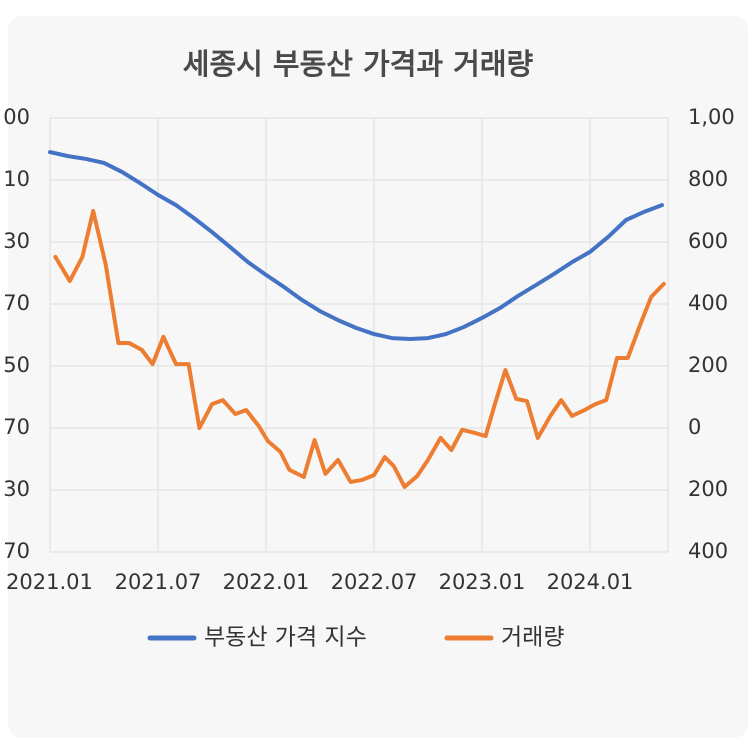  I want to click on x-tick-label: 2022.07, so click(374, 582).